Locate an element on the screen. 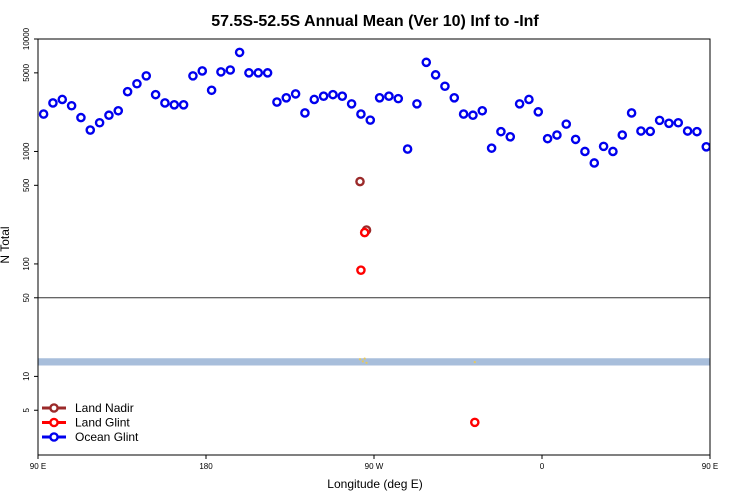  y-tick-label: 500 is located at coordinates (26, 185).